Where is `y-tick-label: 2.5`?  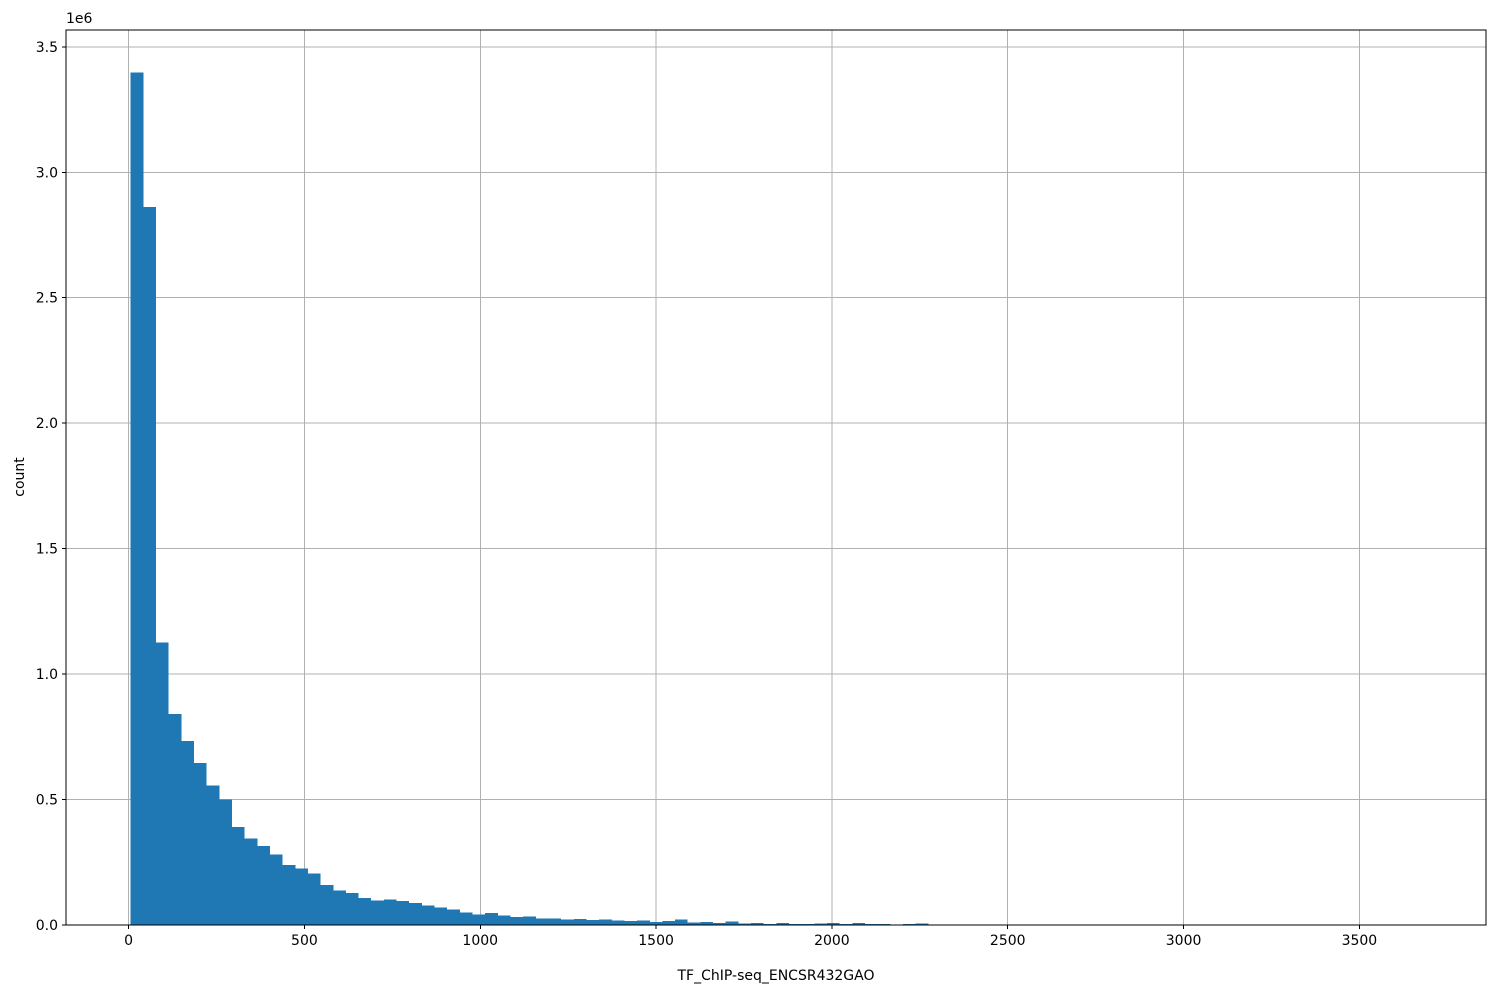
y-tick-label: 2.5 is located at coordinates (47, 299).